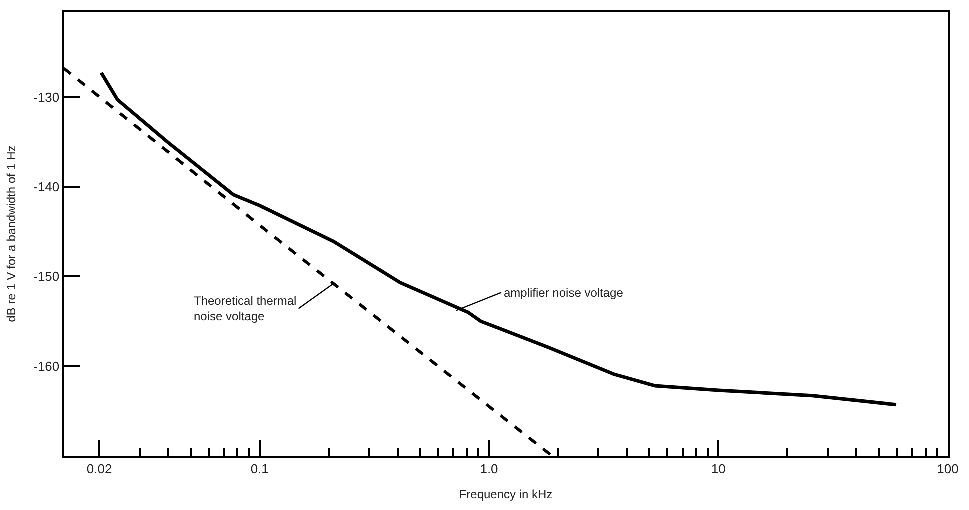  What do you see at coordinates (47, 366) in the screenshot?
I see `y-tick-label: -160` at bounding box center [47, 366].